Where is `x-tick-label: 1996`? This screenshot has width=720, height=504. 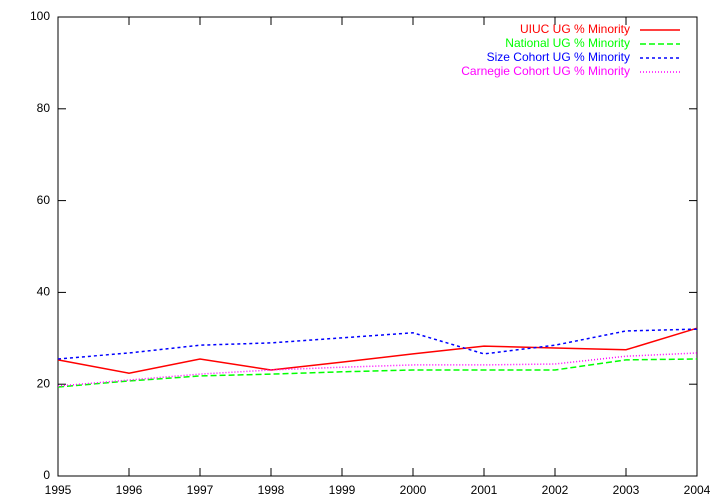
x-tick-label: 1996 is located at coordinates (129, 490).